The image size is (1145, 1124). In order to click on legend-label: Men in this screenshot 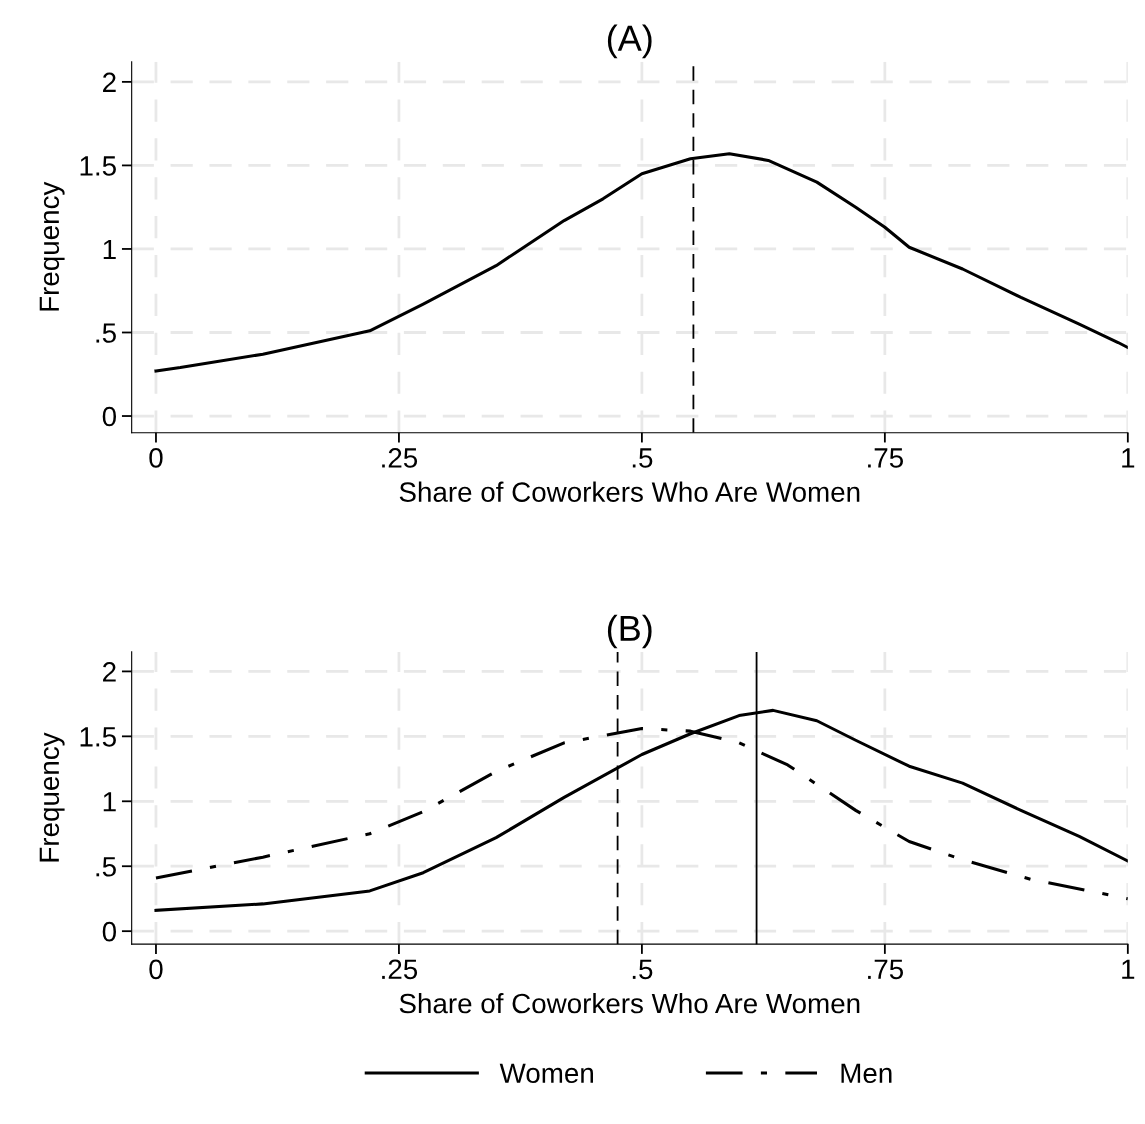, I will do `click(866, 1073)`.